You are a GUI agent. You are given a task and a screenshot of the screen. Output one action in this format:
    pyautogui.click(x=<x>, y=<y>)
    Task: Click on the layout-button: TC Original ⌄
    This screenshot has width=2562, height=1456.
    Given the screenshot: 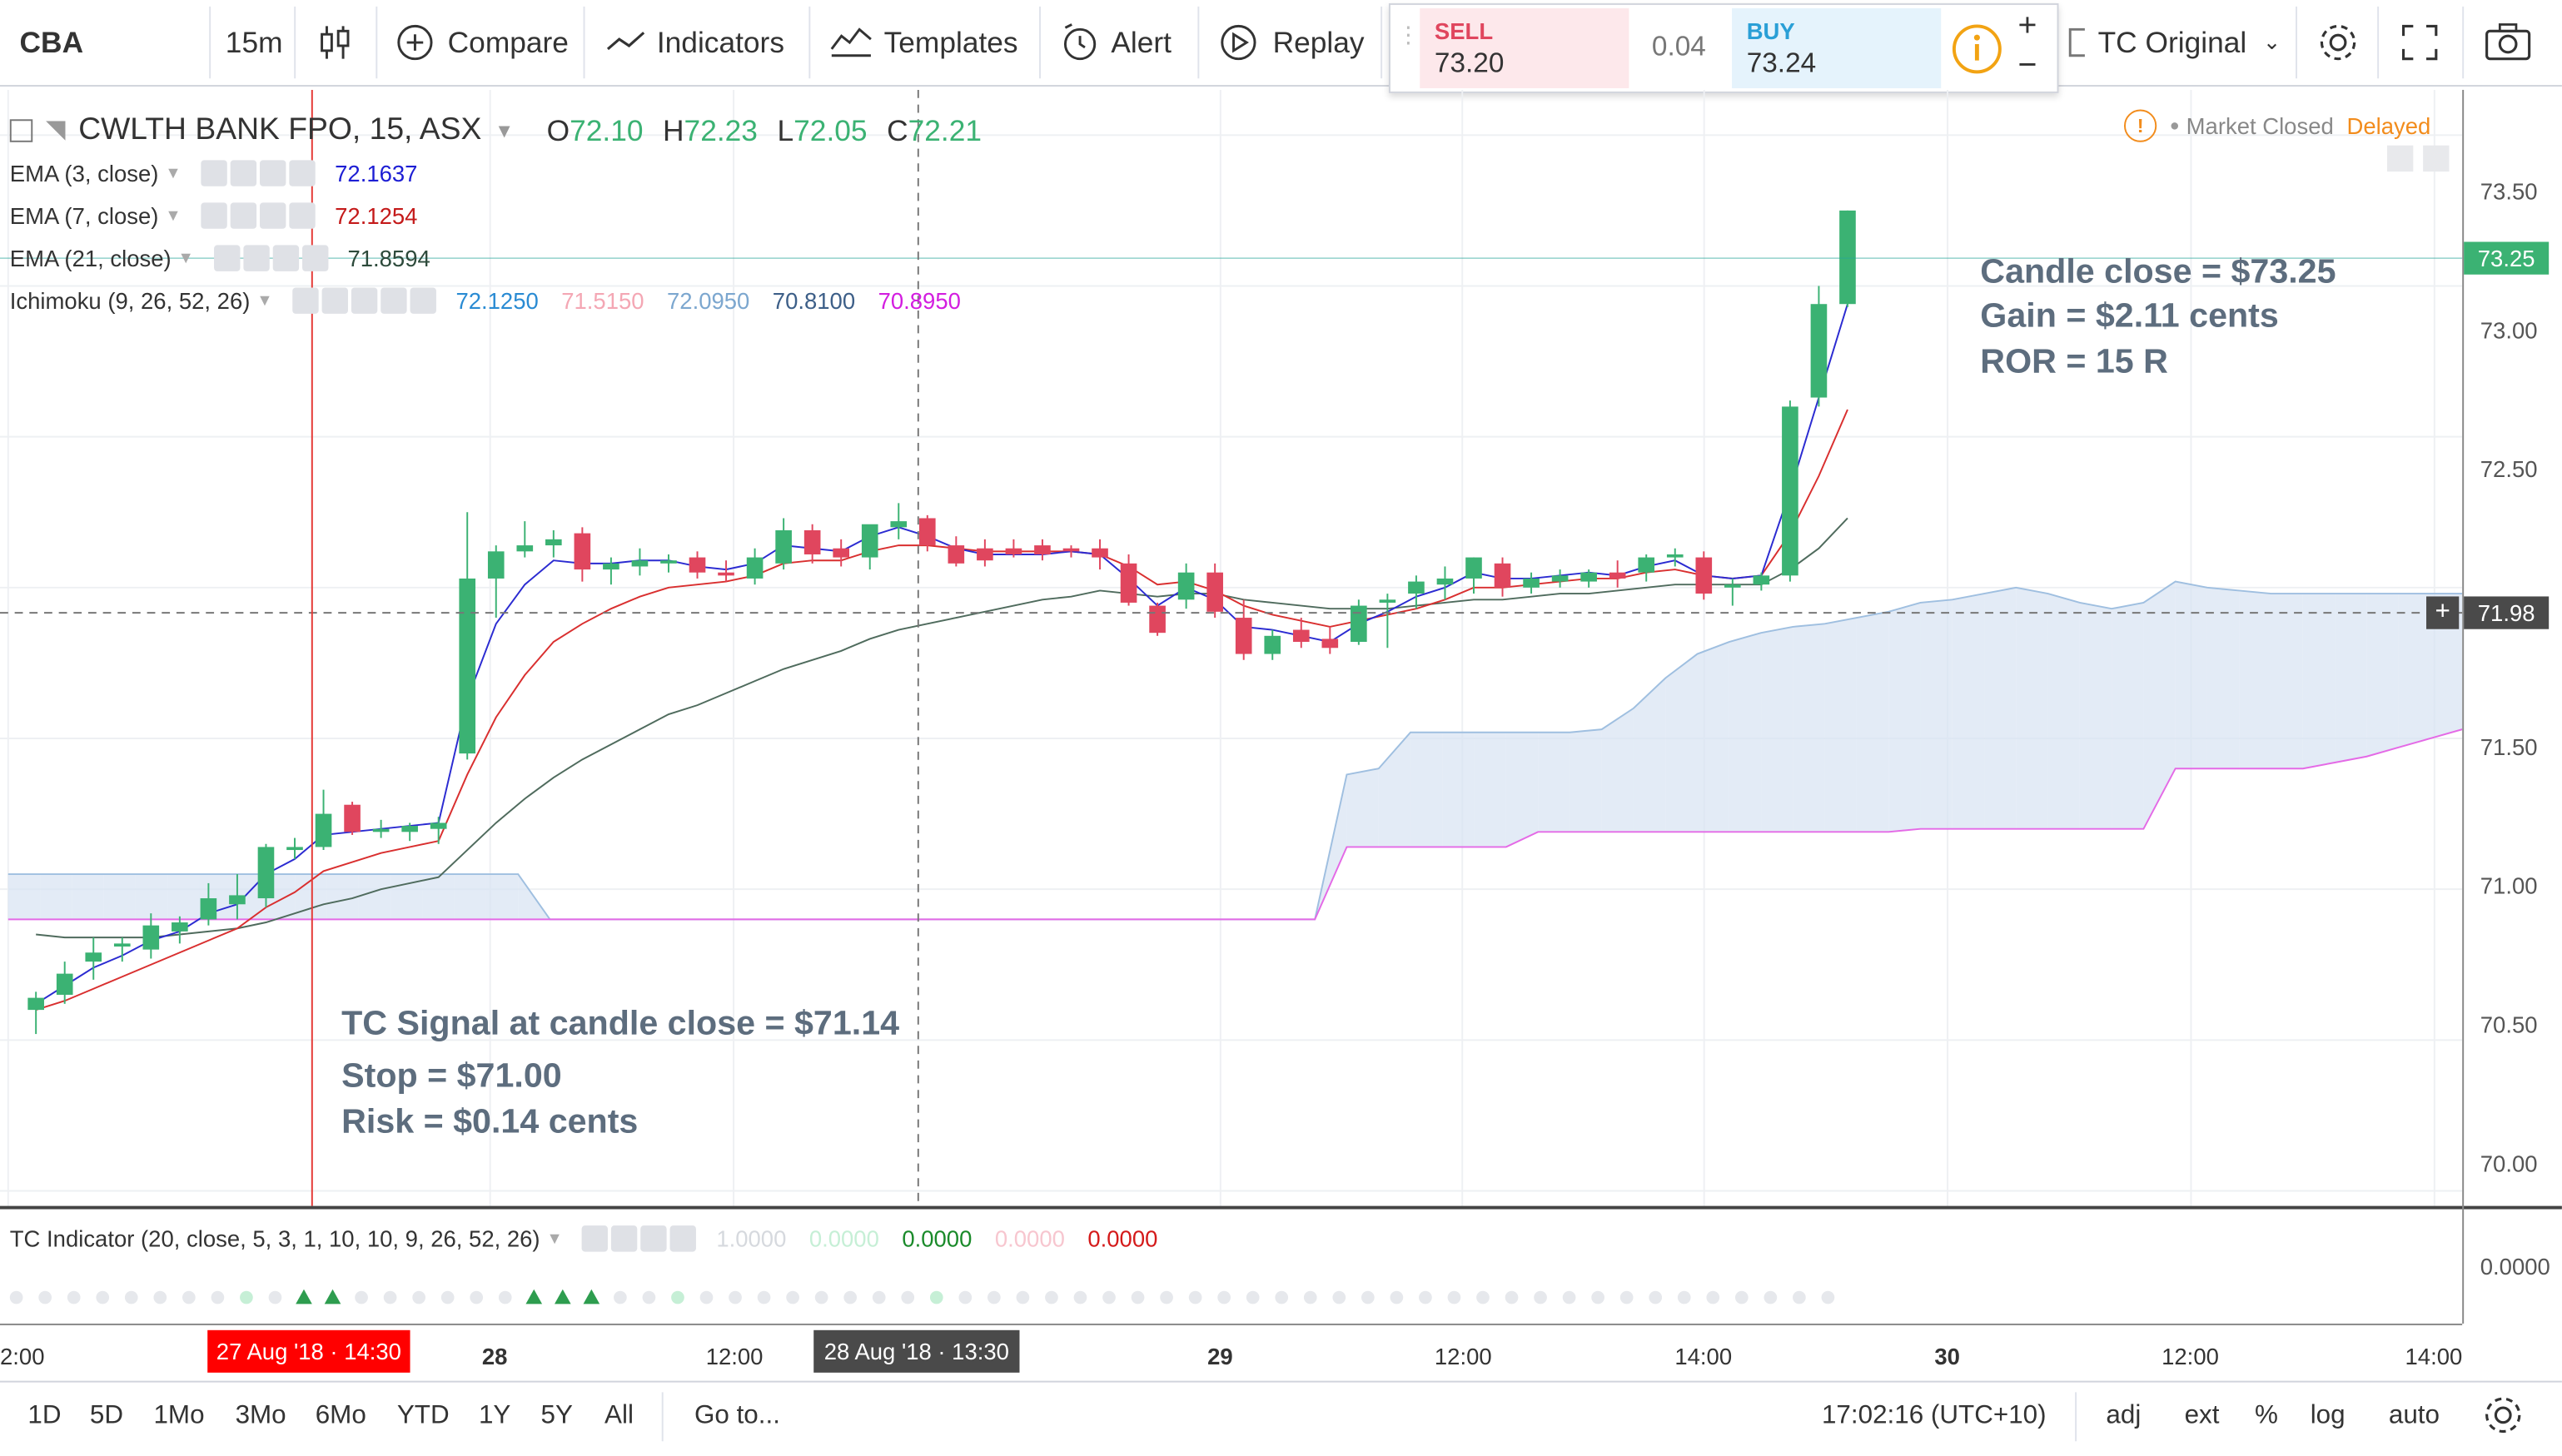 What is the action you would take?
    pyautogui.click(x=2171, y=42)
    